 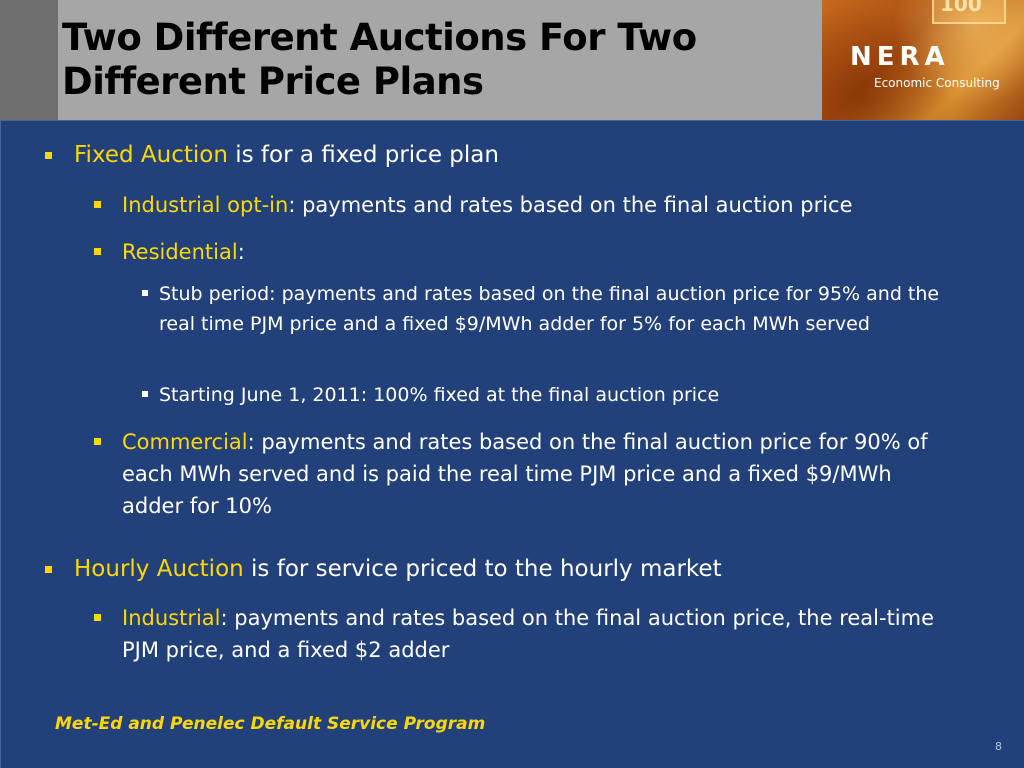 What do you see at coordinates (900, 57) in the screenshot?
I see `logo-name: NERA` at bounding box center [900, 57].